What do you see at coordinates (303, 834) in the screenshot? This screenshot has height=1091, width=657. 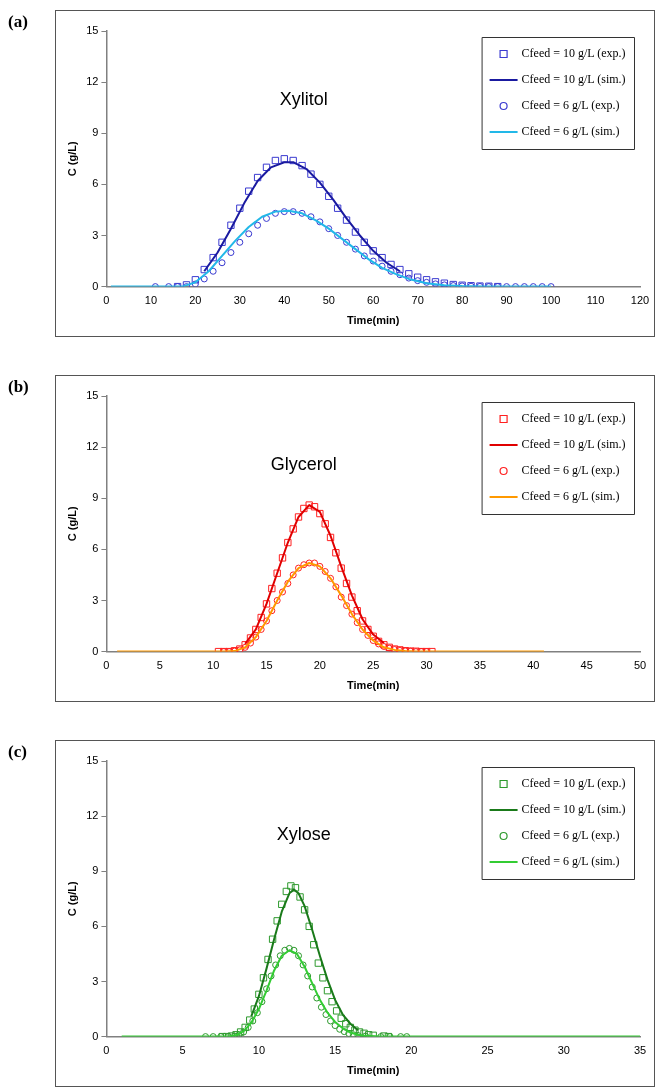 I see `text: Xylose` at bounding box center [303, 834].